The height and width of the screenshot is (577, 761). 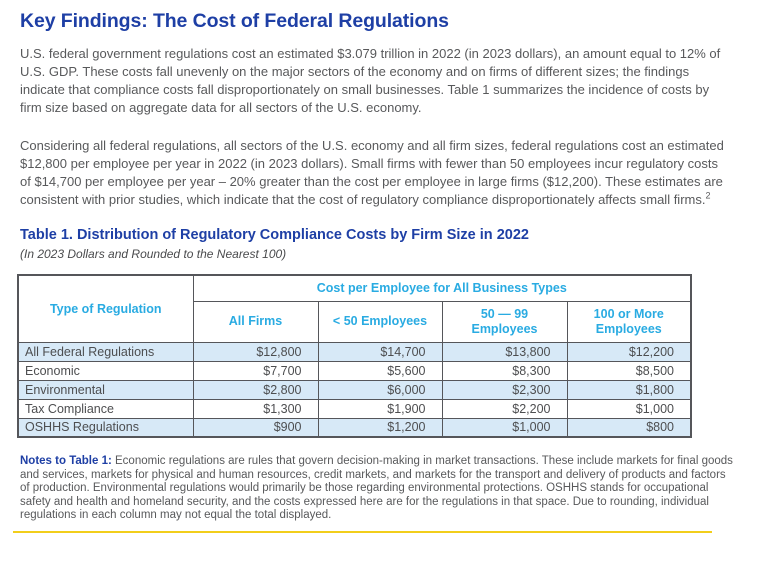 I want to click on cell-value: $8,500, so click(x=629, y=370).